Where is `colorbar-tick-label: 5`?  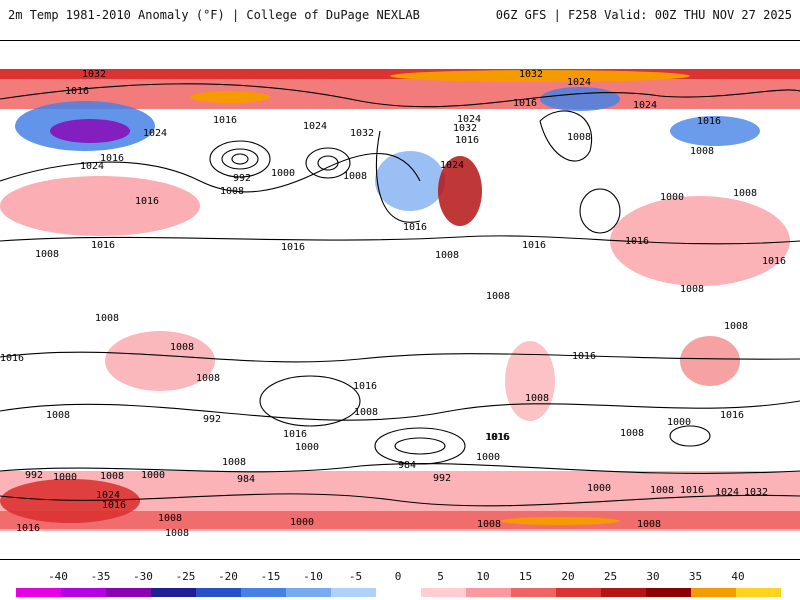 colorbar-tick-label: 5 is located at coordinates (440, 576).